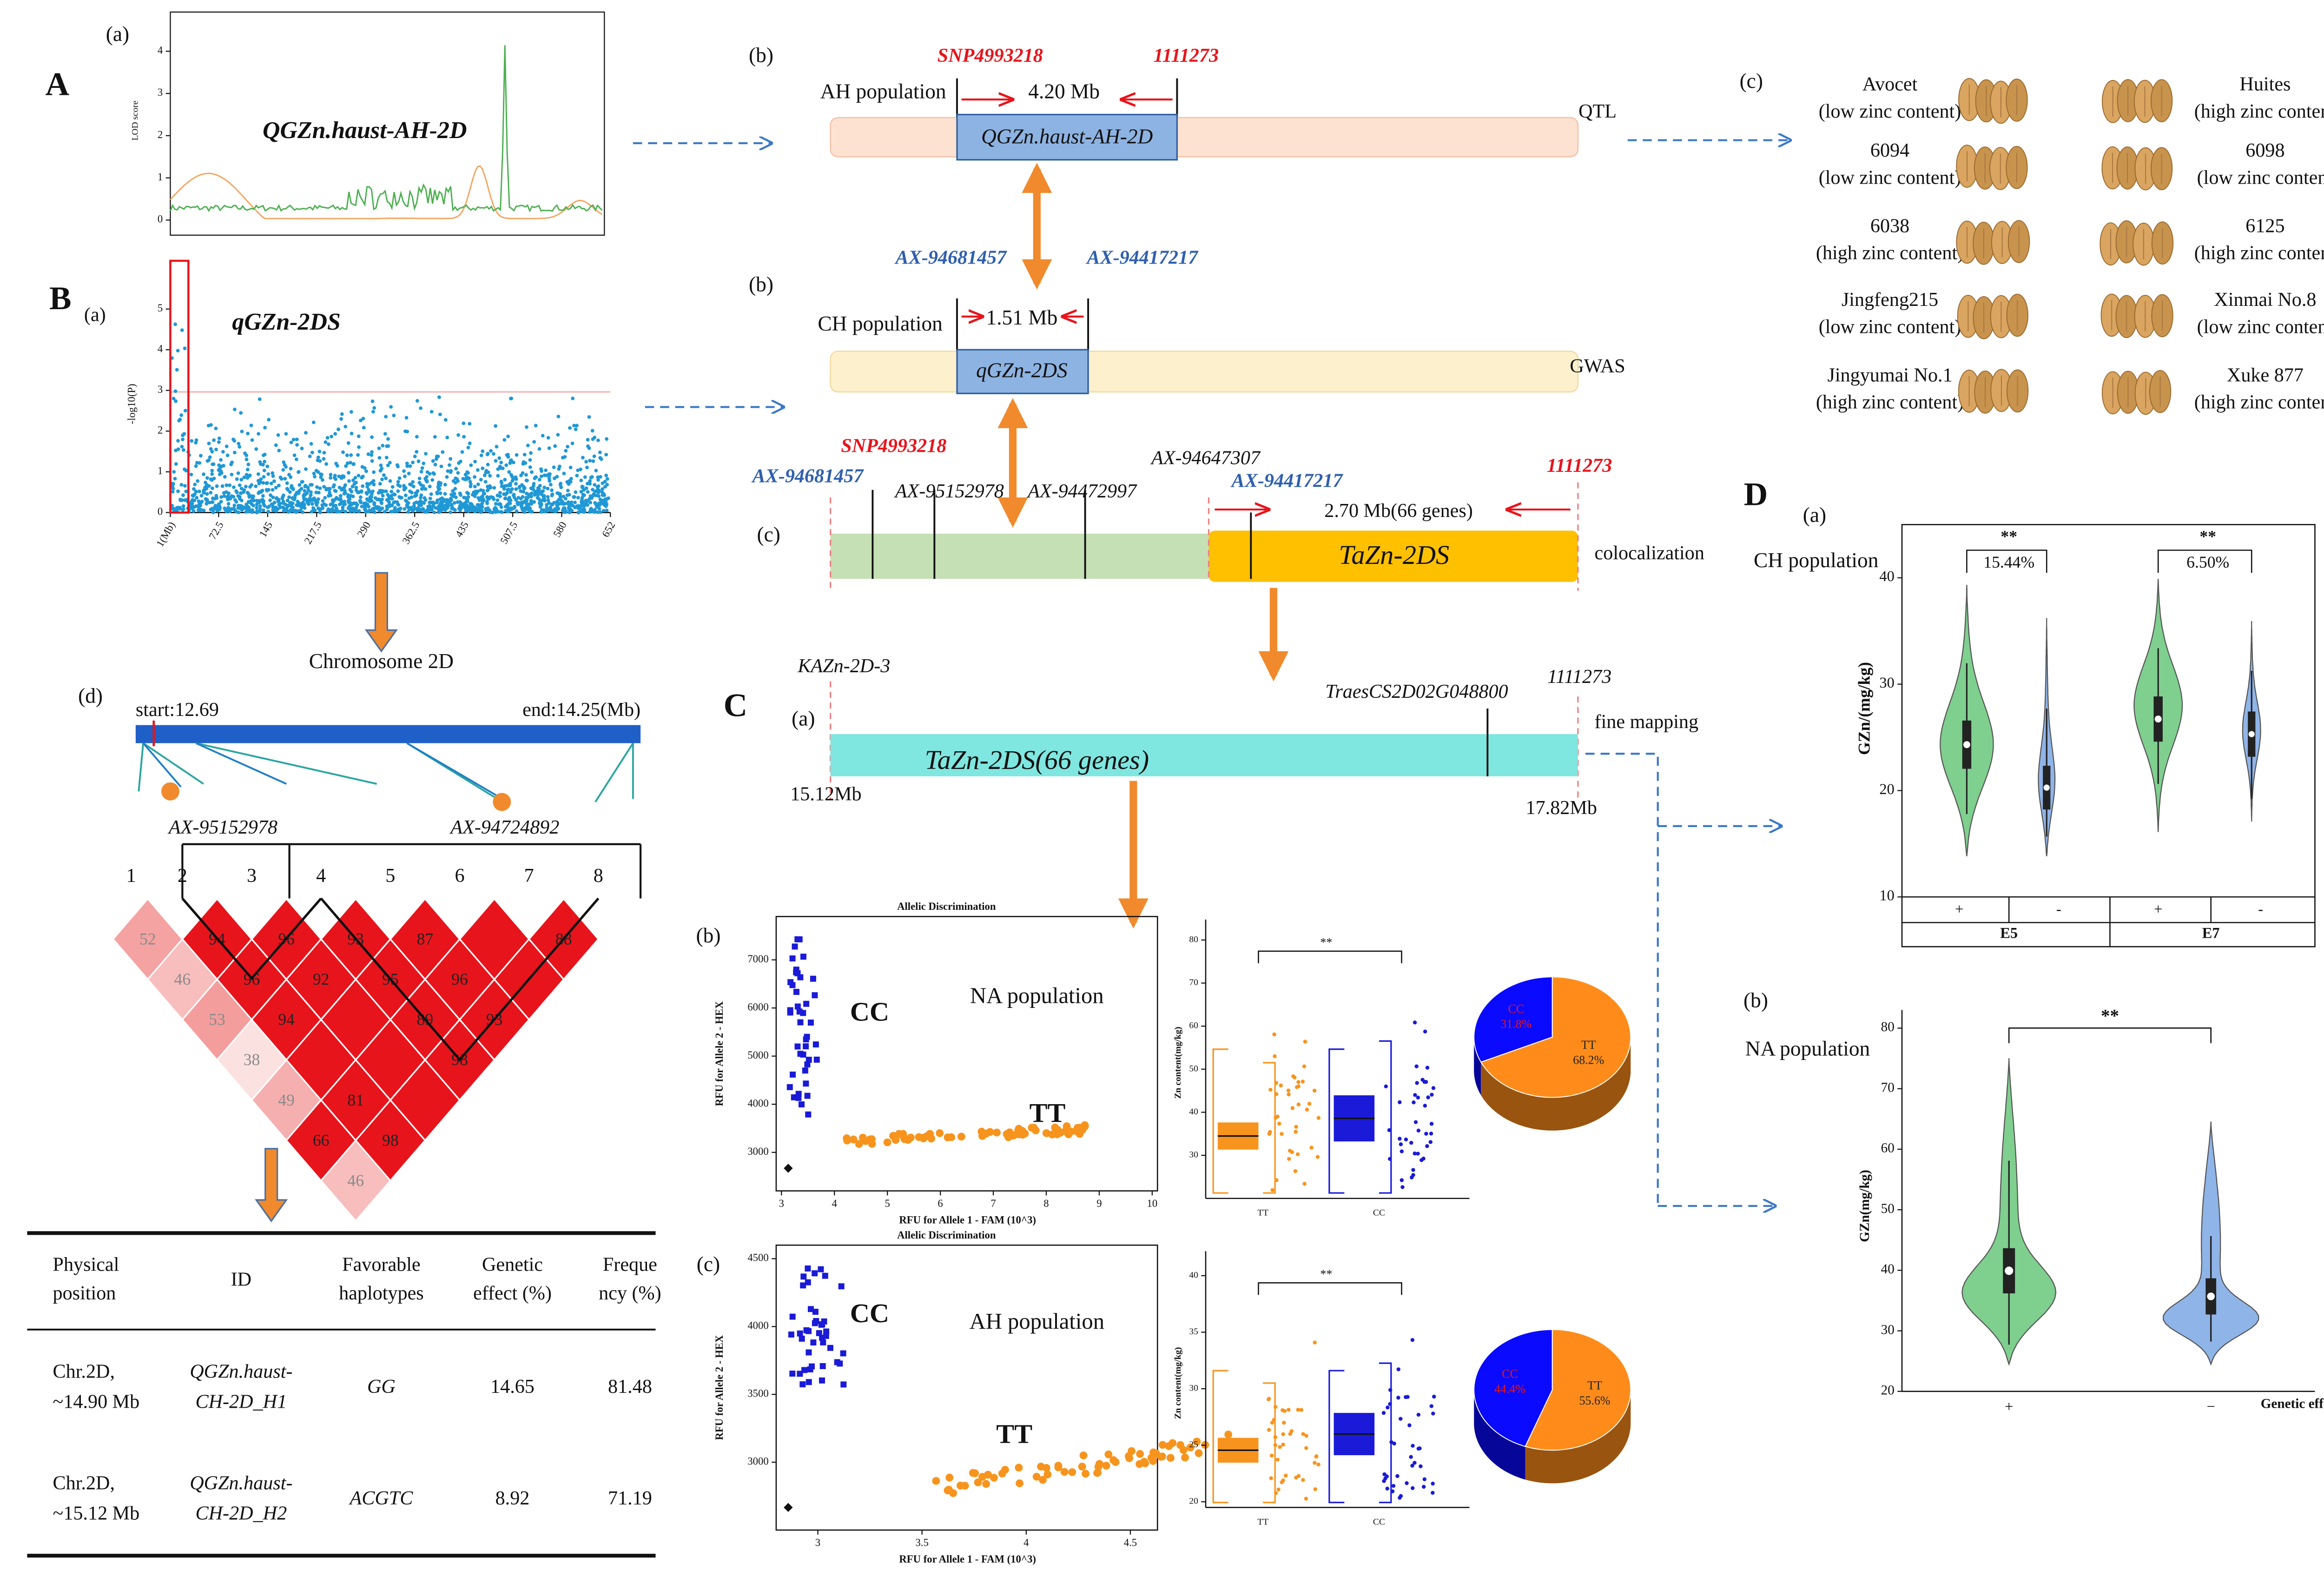 The image size is (2324, 1570). What do you see at coordinates (2259, 253) in the screenshot?
I see `variety-note: (high zinc content)` at bounding box center [2259, 253].